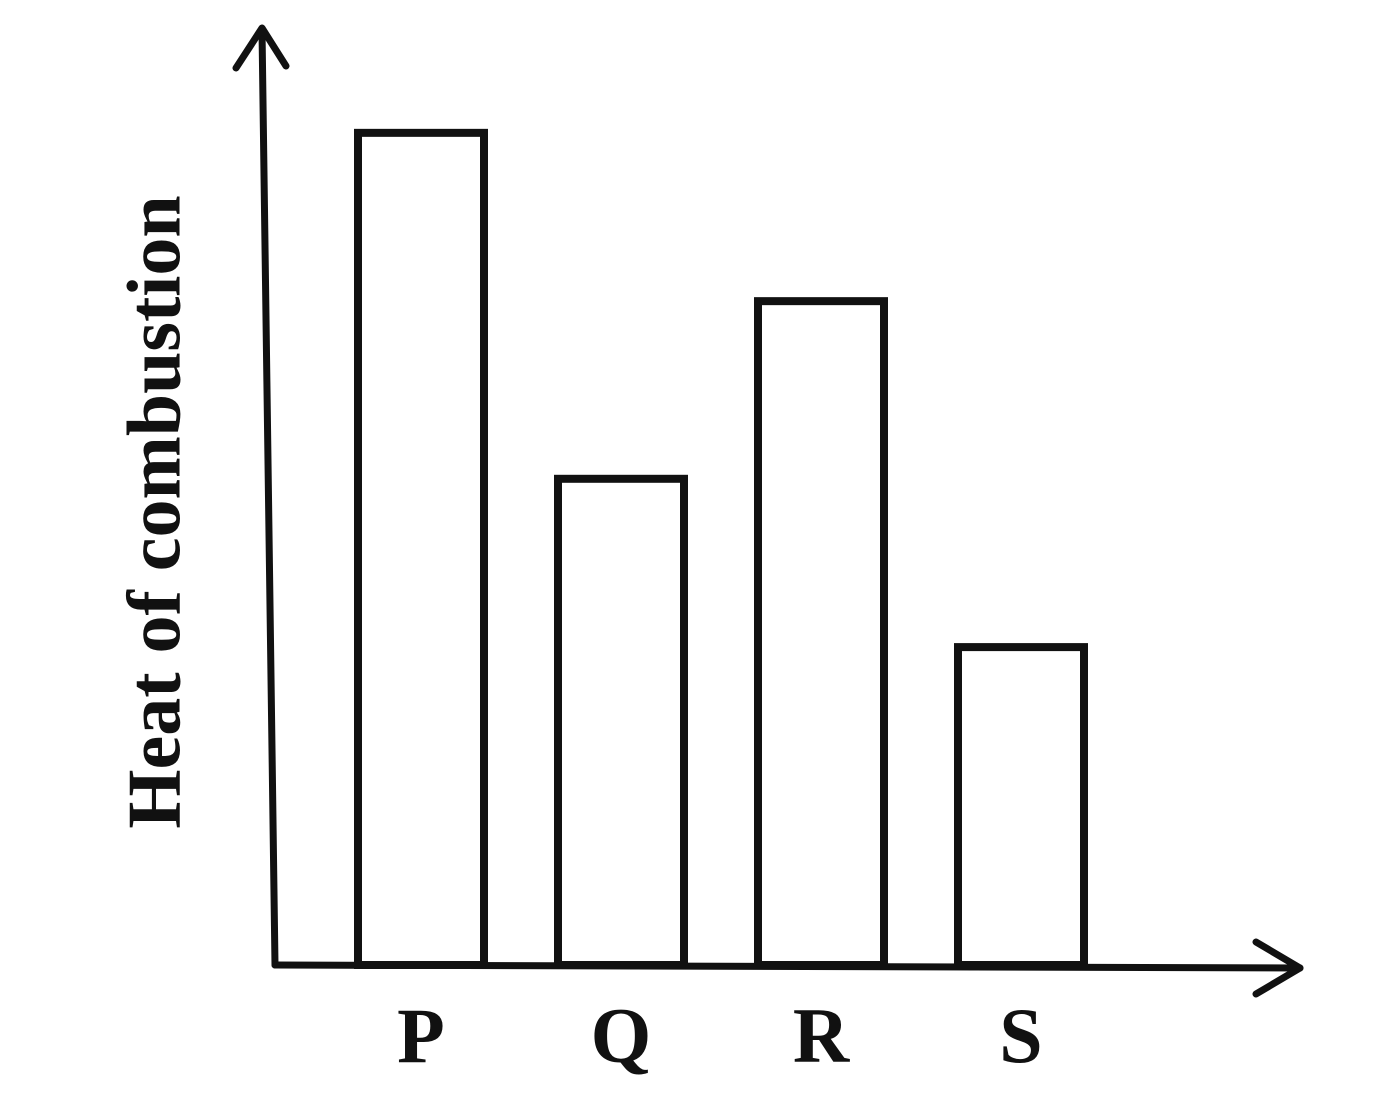  What do you see at coordinates (421, 1035) in the screenshot?
I see `x-tick-label: P` at bounding box center [421, 1035].